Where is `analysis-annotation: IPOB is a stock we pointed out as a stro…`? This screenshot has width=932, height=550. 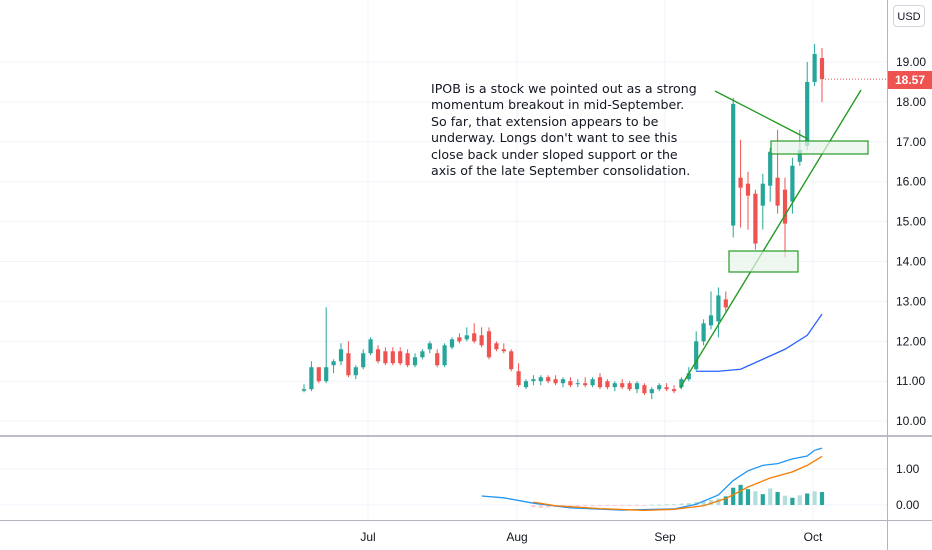
analysis-annotation: IPOB is a stock we pointed out as a stro… is located at coordinates (564, 130).